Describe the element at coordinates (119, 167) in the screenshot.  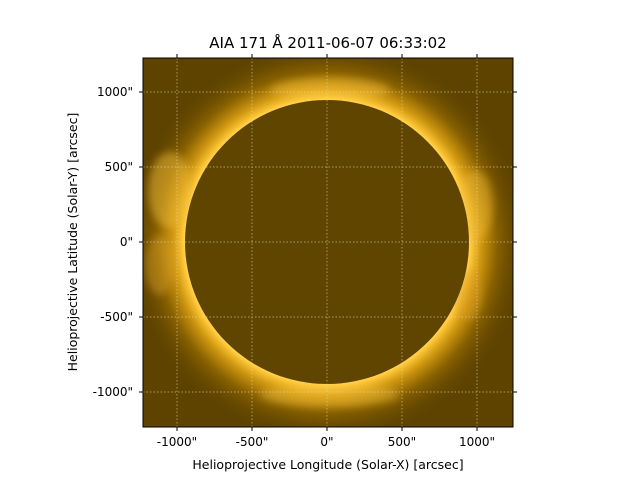
I see `y-tick-label: 500"` at that location.